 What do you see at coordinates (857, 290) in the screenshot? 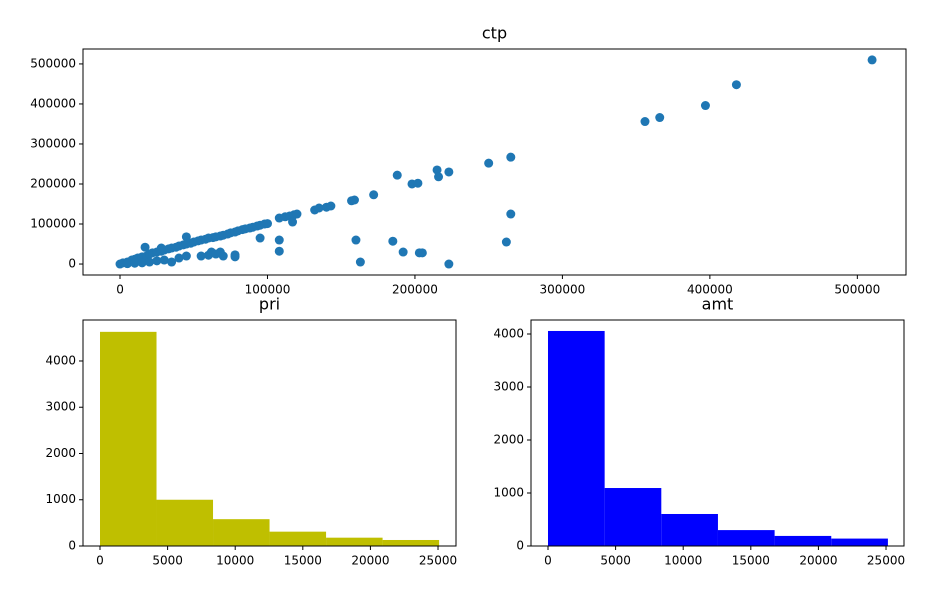
I see `x-tick-label: 500000` at bounding box center [857, 290].